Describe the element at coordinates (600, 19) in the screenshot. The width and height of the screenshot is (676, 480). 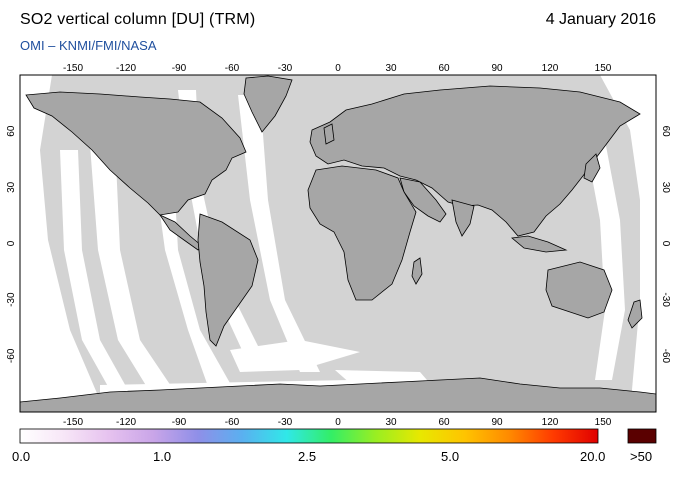
I see `map-date: 4 January 2016` at that location.